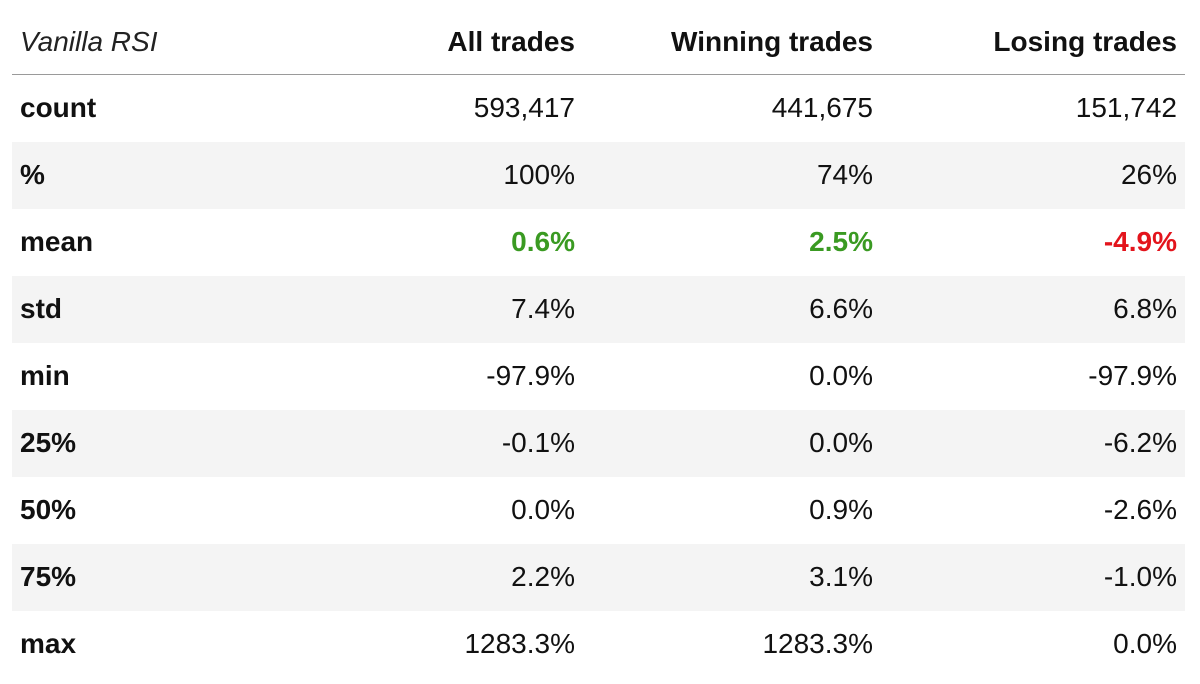 The height and width of the screenshot is (684, 1200). What do you see at coordinates (154, 42) in the screenshot?
I see `table-title: Vanilla RSI` at bounding box center [154, 42].